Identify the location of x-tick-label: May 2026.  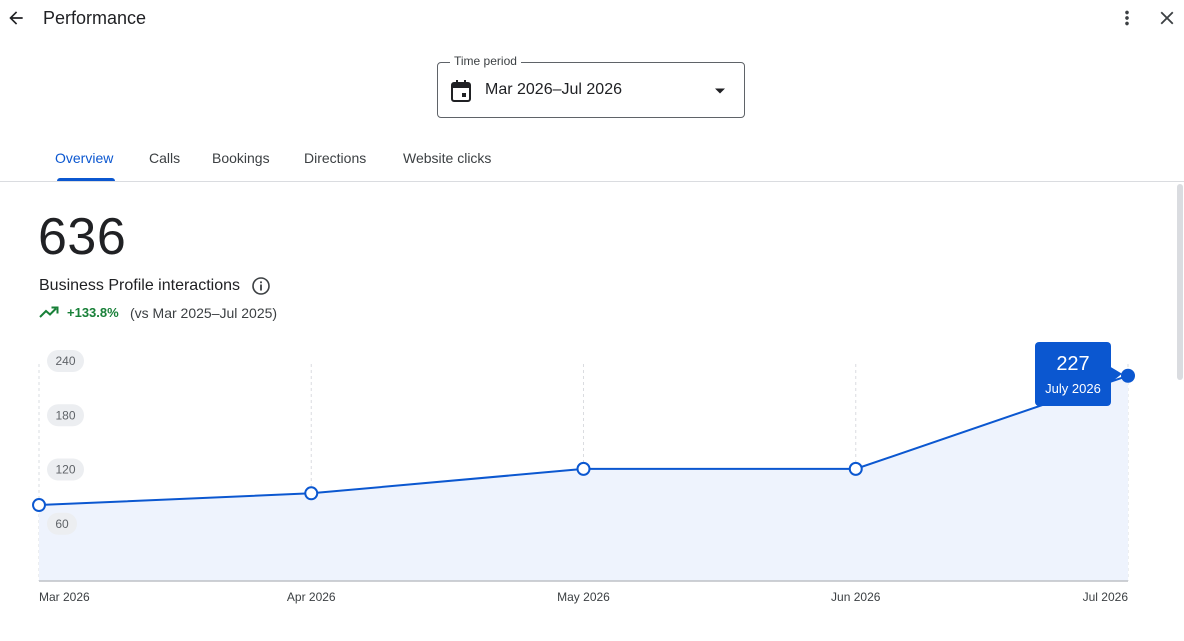
(583, 597).